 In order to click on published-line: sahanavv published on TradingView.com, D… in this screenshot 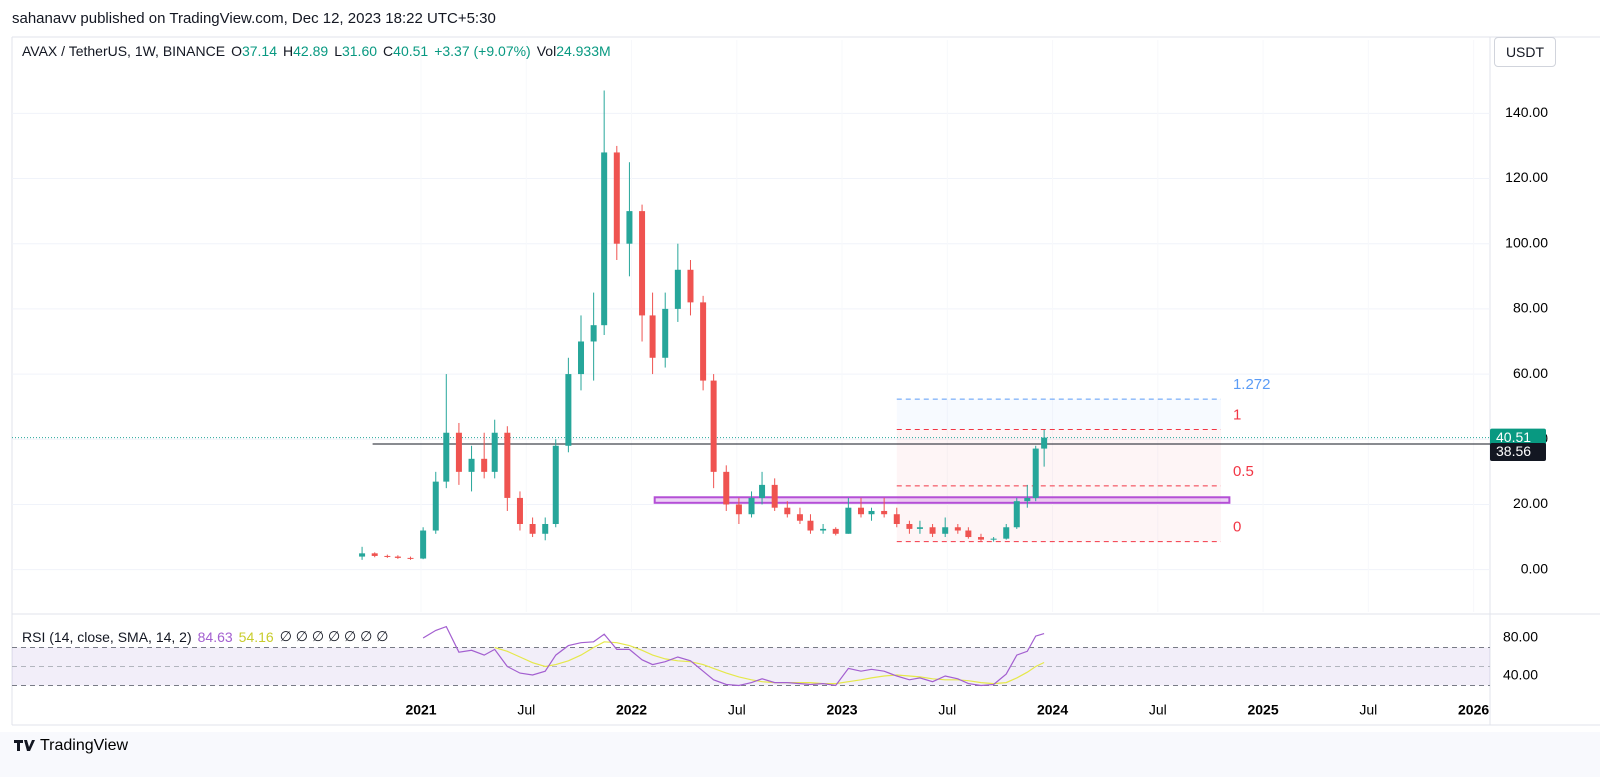, I will do `click(254, 18)`.